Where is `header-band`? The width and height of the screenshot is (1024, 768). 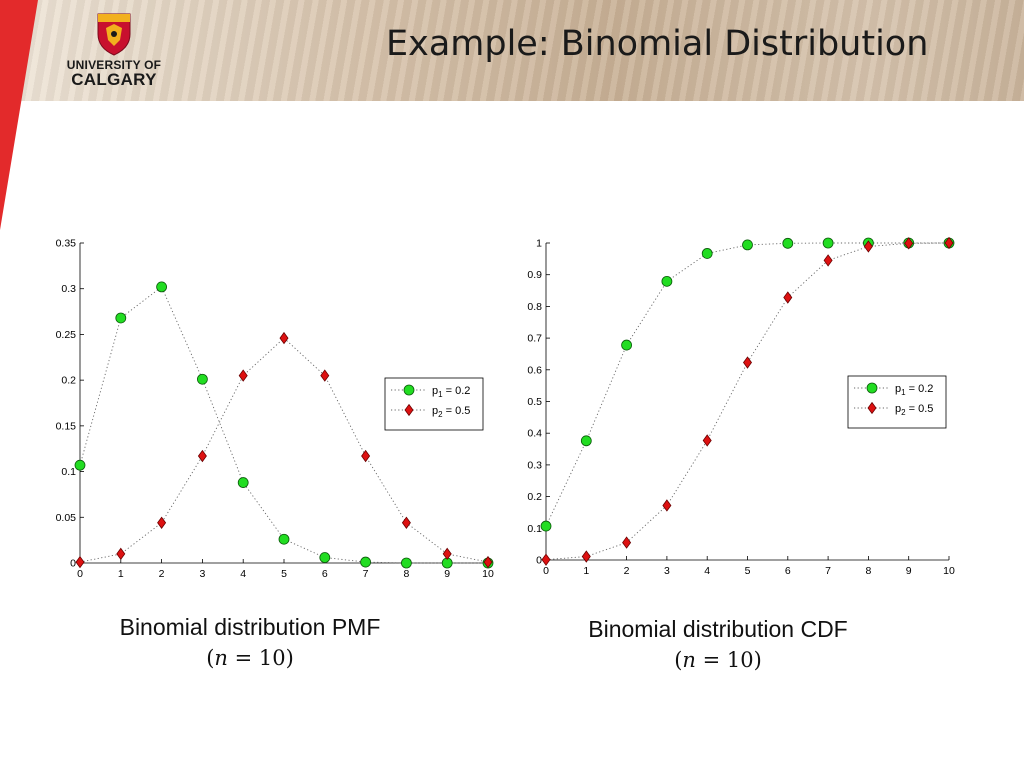
header-band is located at coordinates (512, 50).